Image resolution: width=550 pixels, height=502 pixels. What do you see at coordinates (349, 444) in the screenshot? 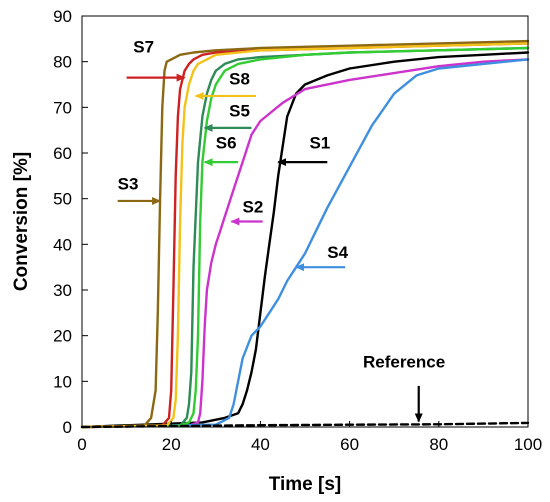
I see `x-tick-label: 60` at bounding box center [349, 444].